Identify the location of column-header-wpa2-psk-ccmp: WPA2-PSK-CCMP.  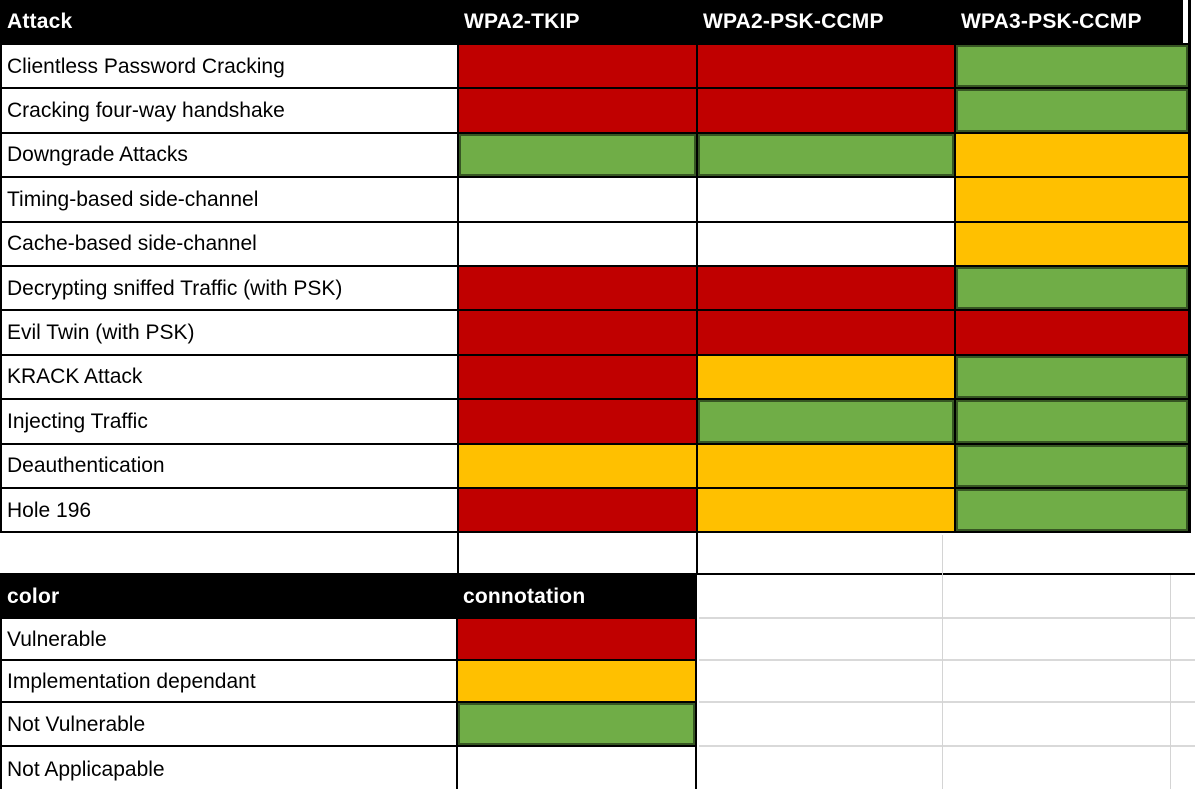
(826, 21).